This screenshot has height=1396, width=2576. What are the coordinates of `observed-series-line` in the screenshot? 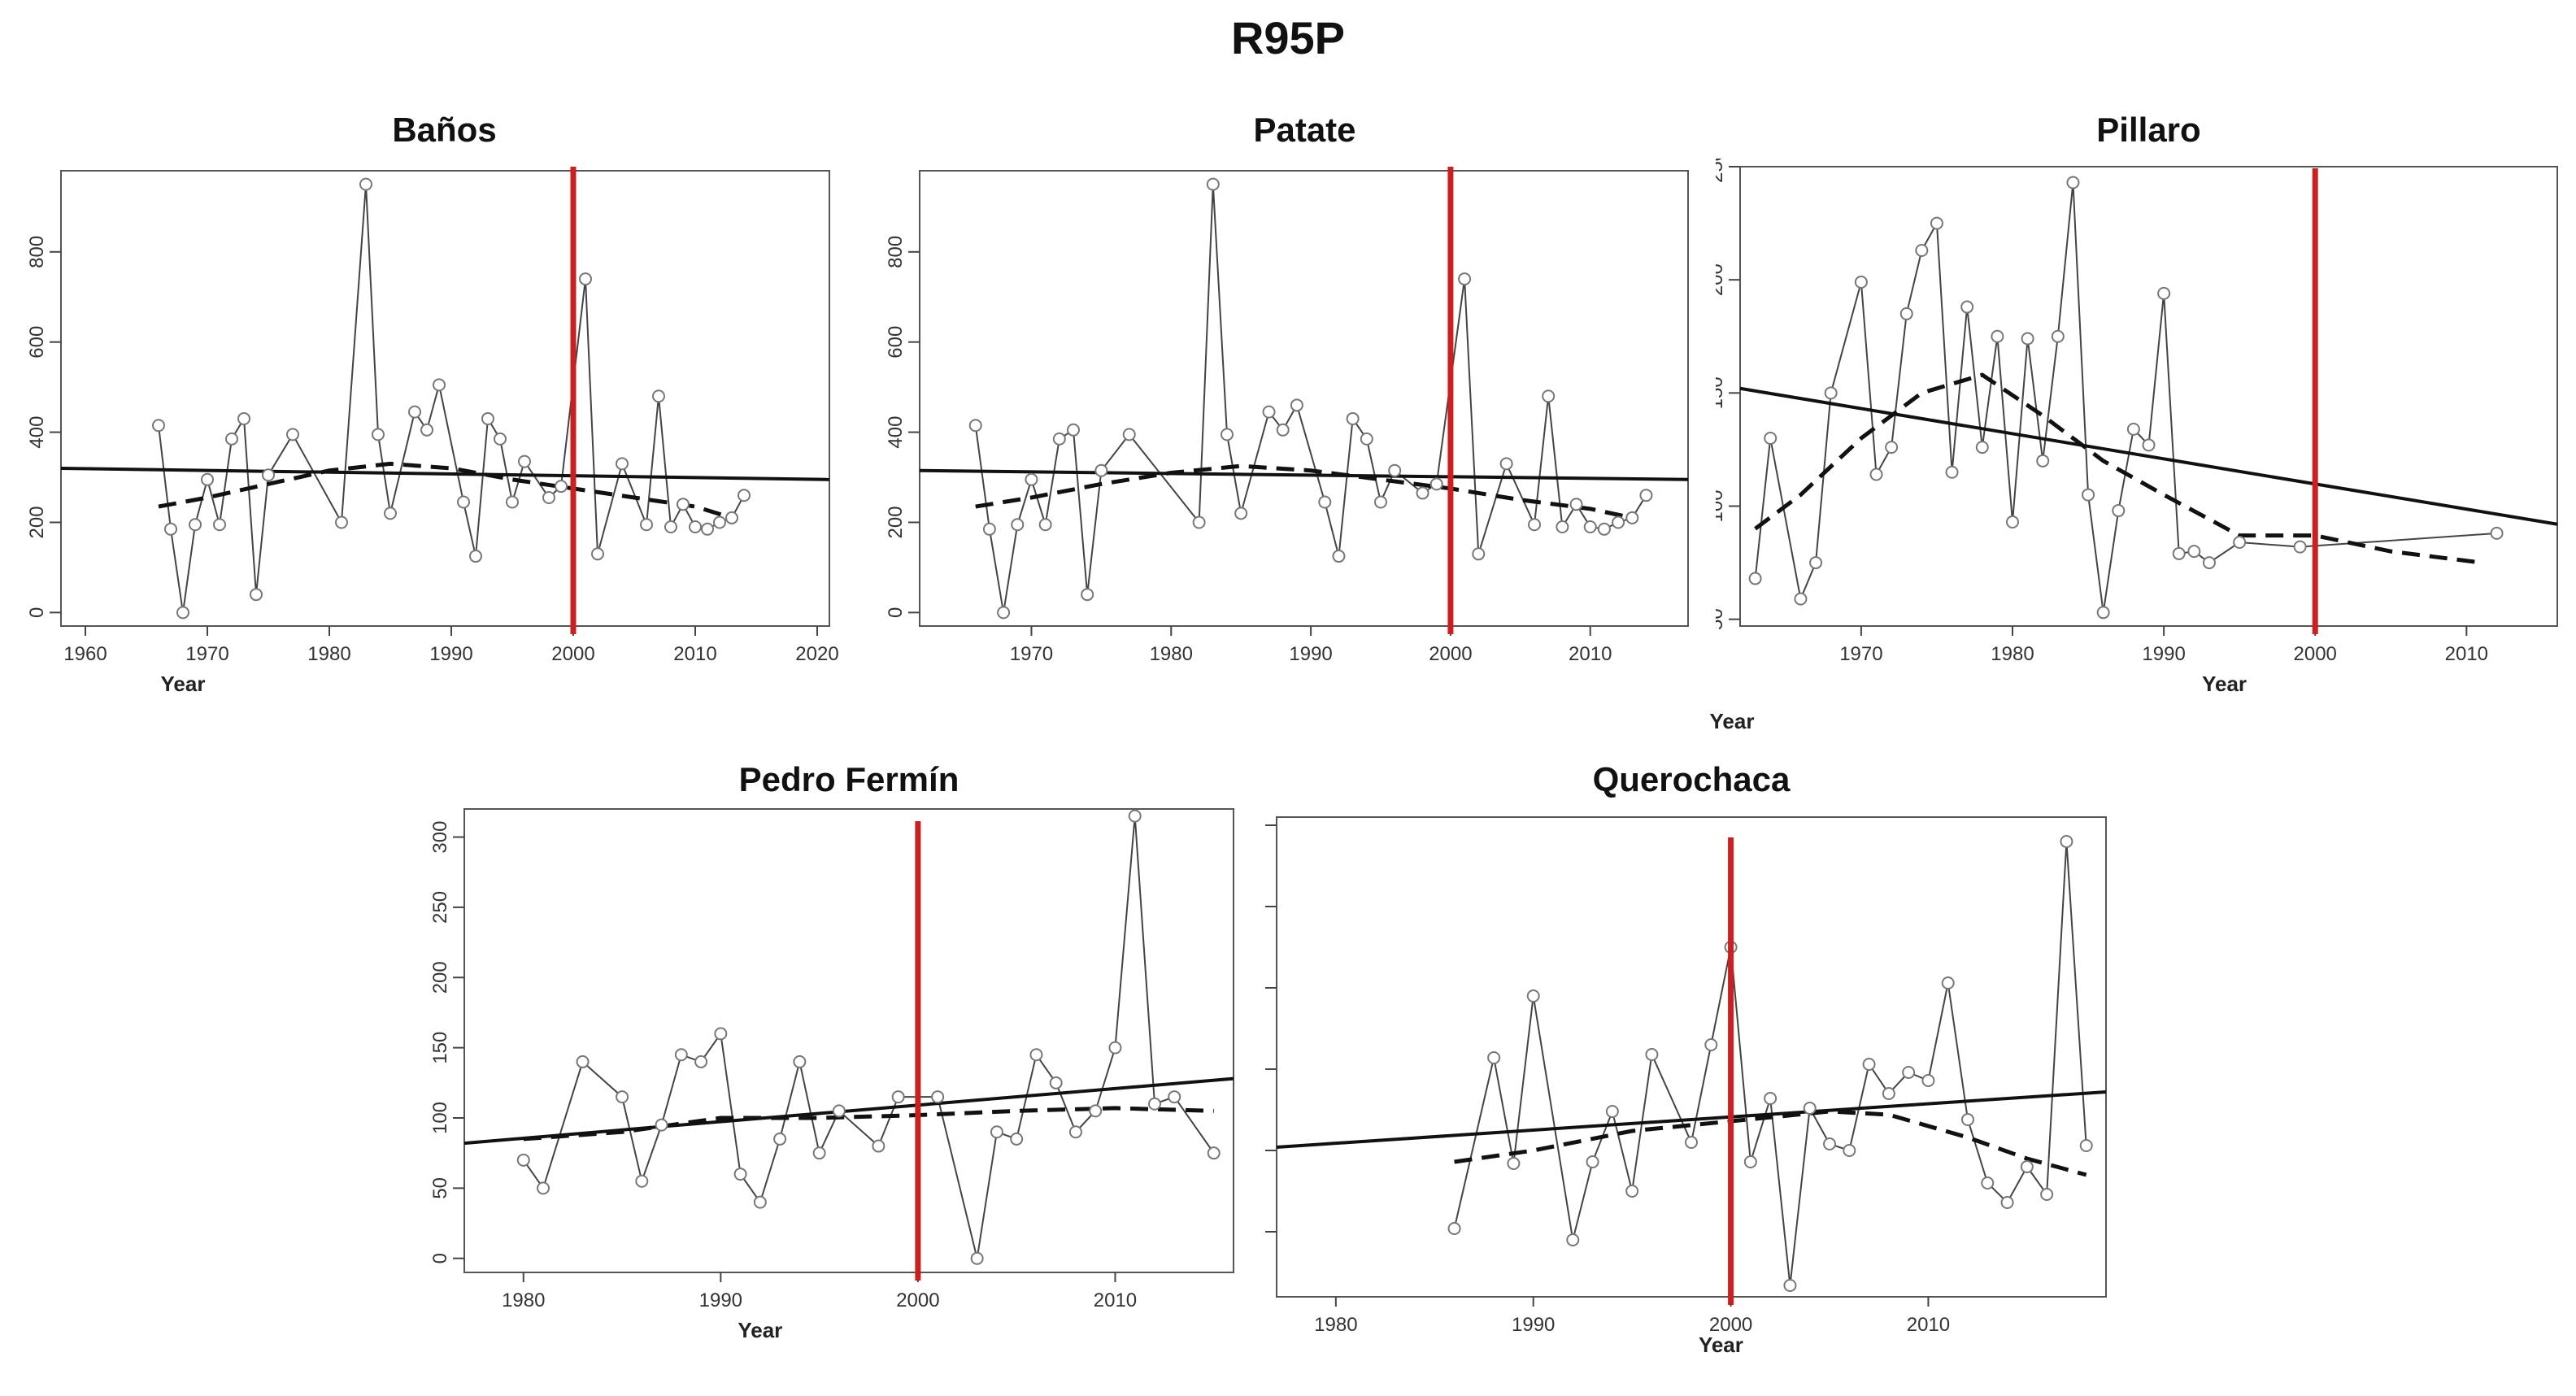 It's located at (1770, 1064).